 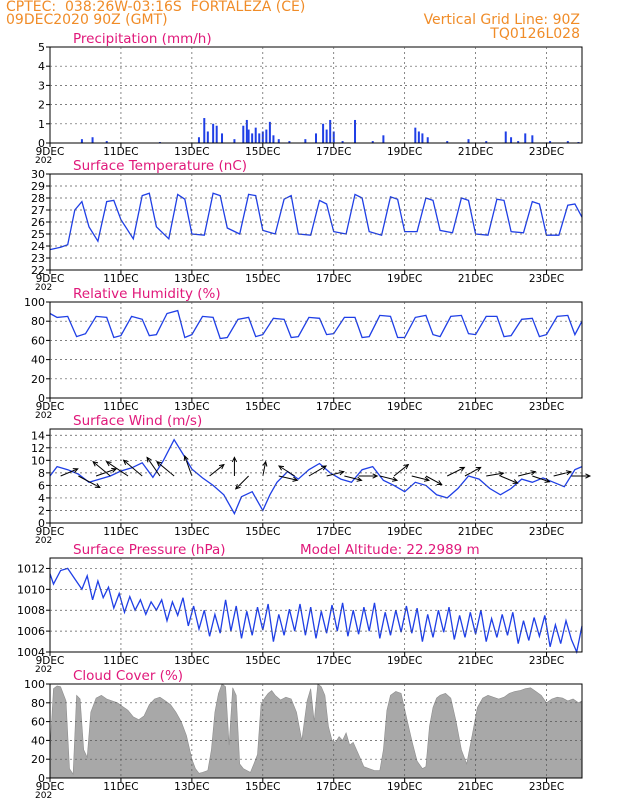 I want to click on wind-xtick-label: 17DEC, so click(x=333, y=532).